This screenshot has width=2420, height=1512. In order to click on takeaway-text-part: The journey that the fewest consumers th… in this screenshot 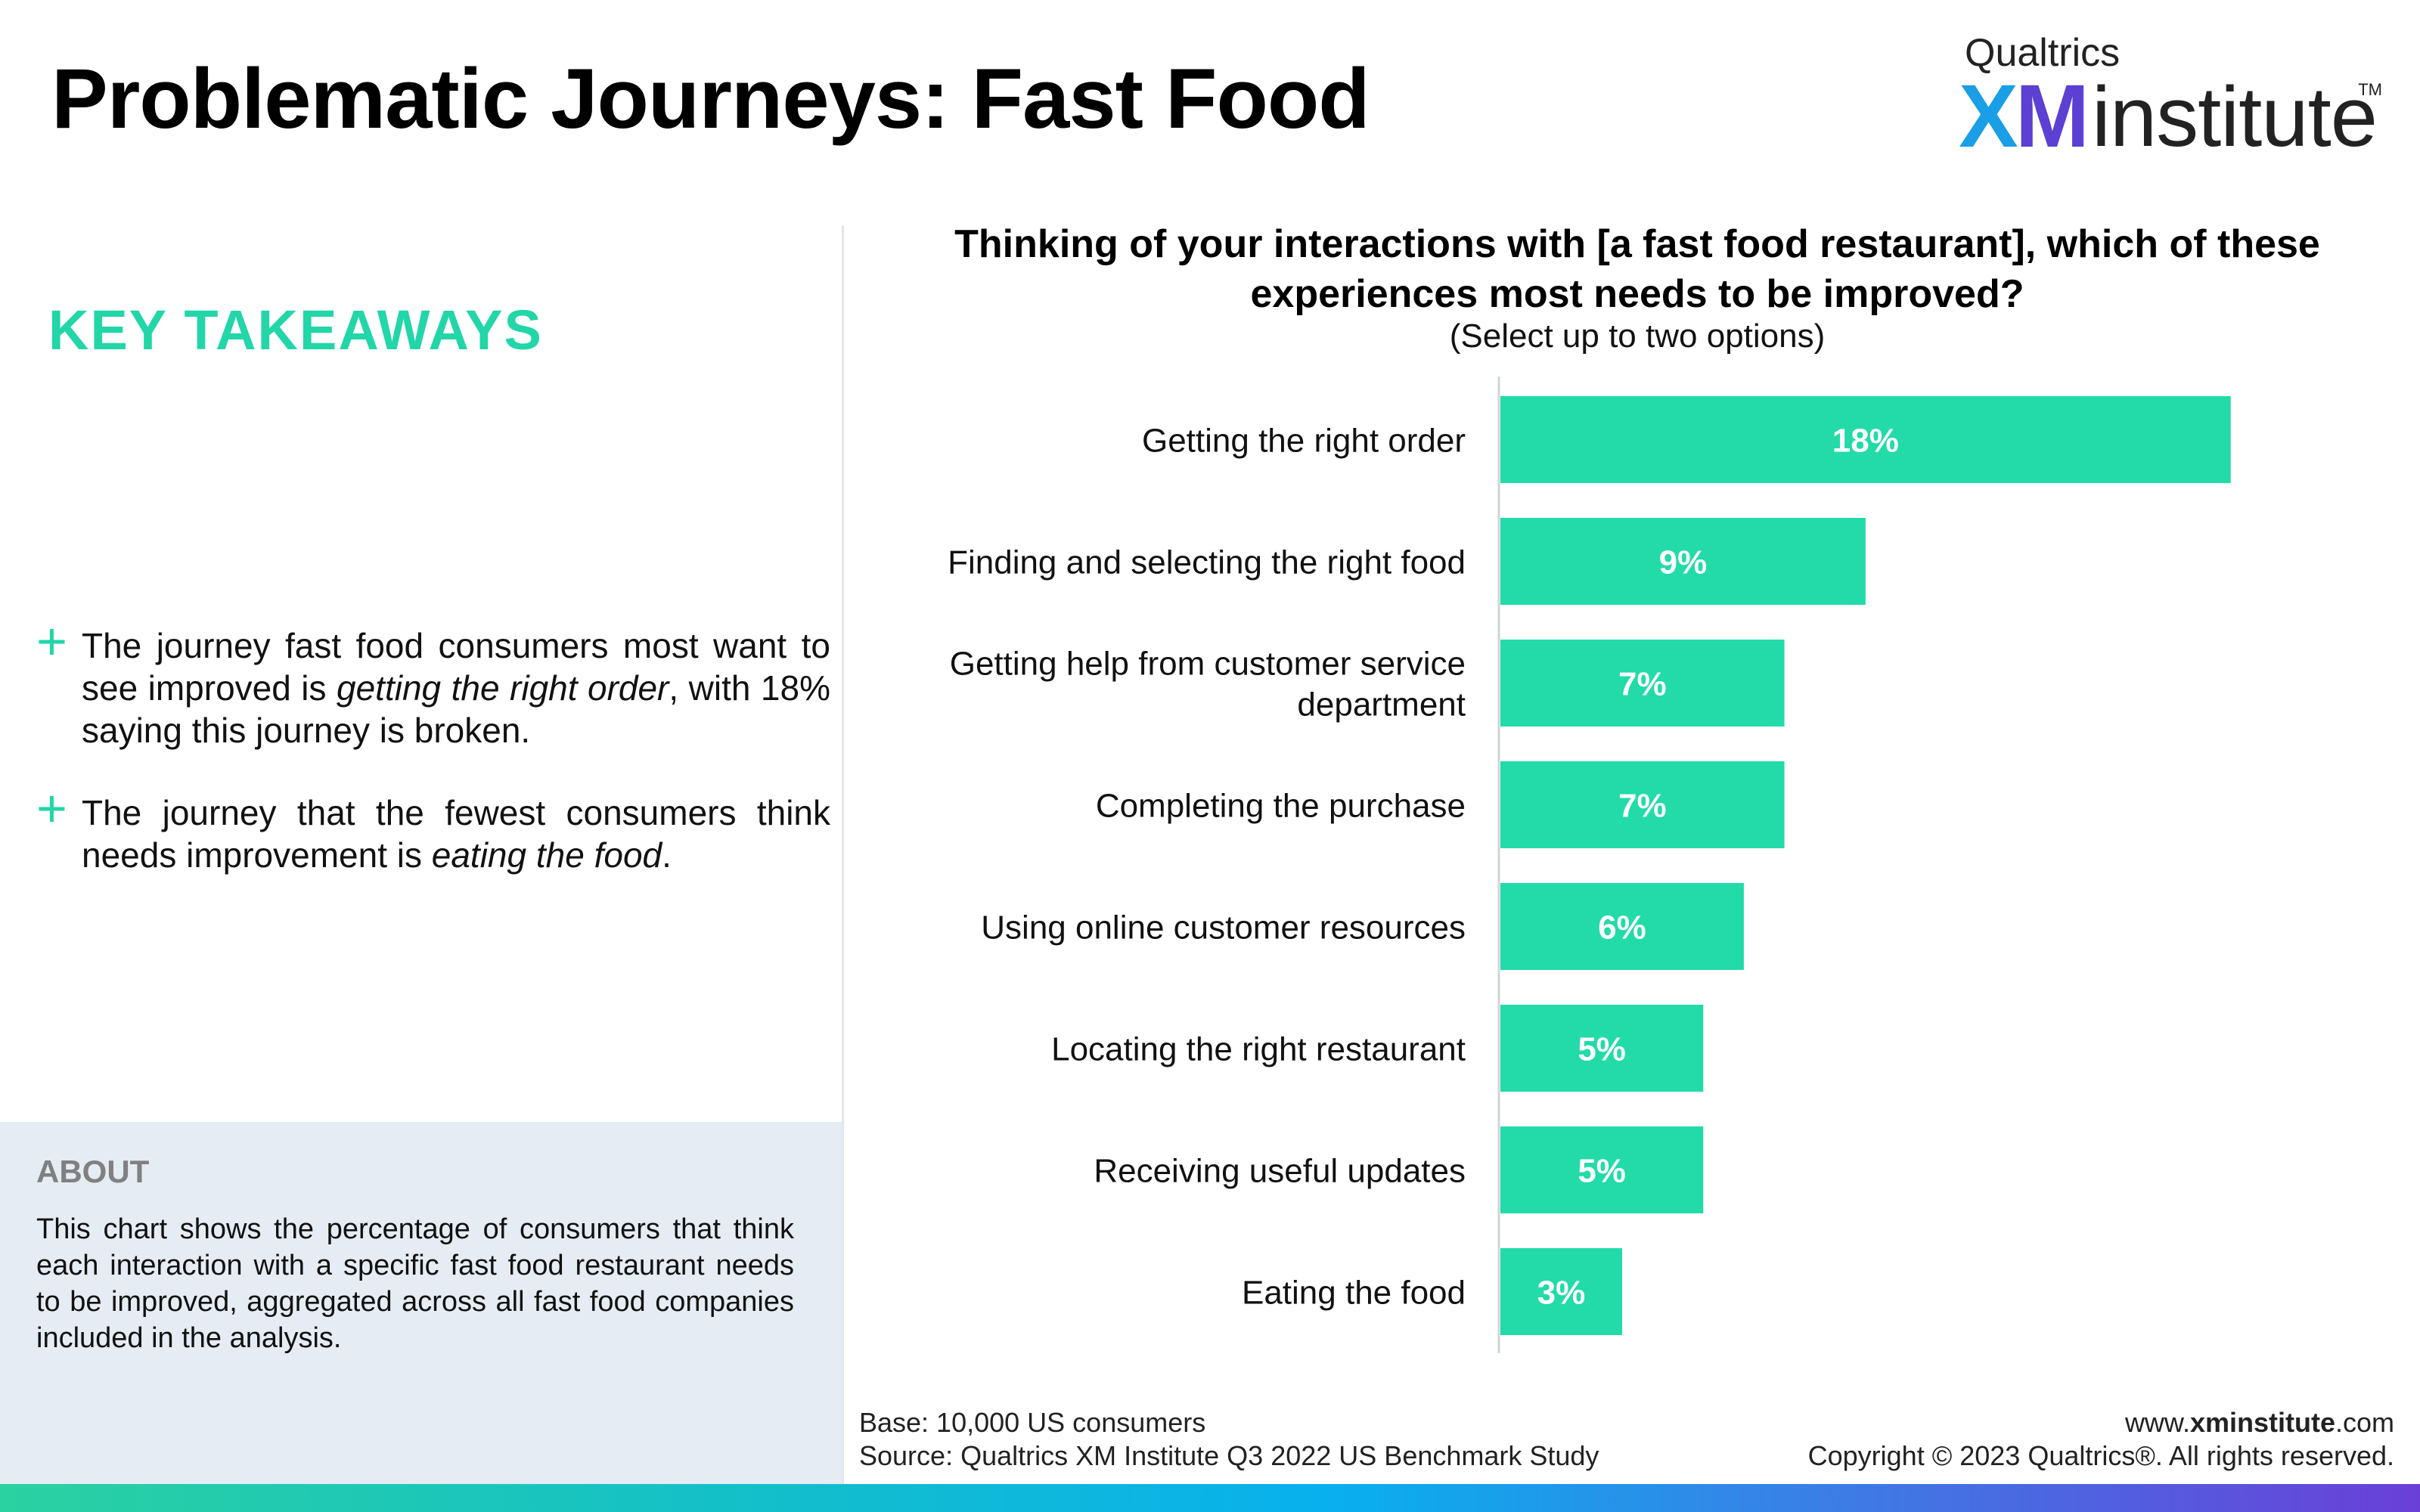, I will do `click(456, 834)`.